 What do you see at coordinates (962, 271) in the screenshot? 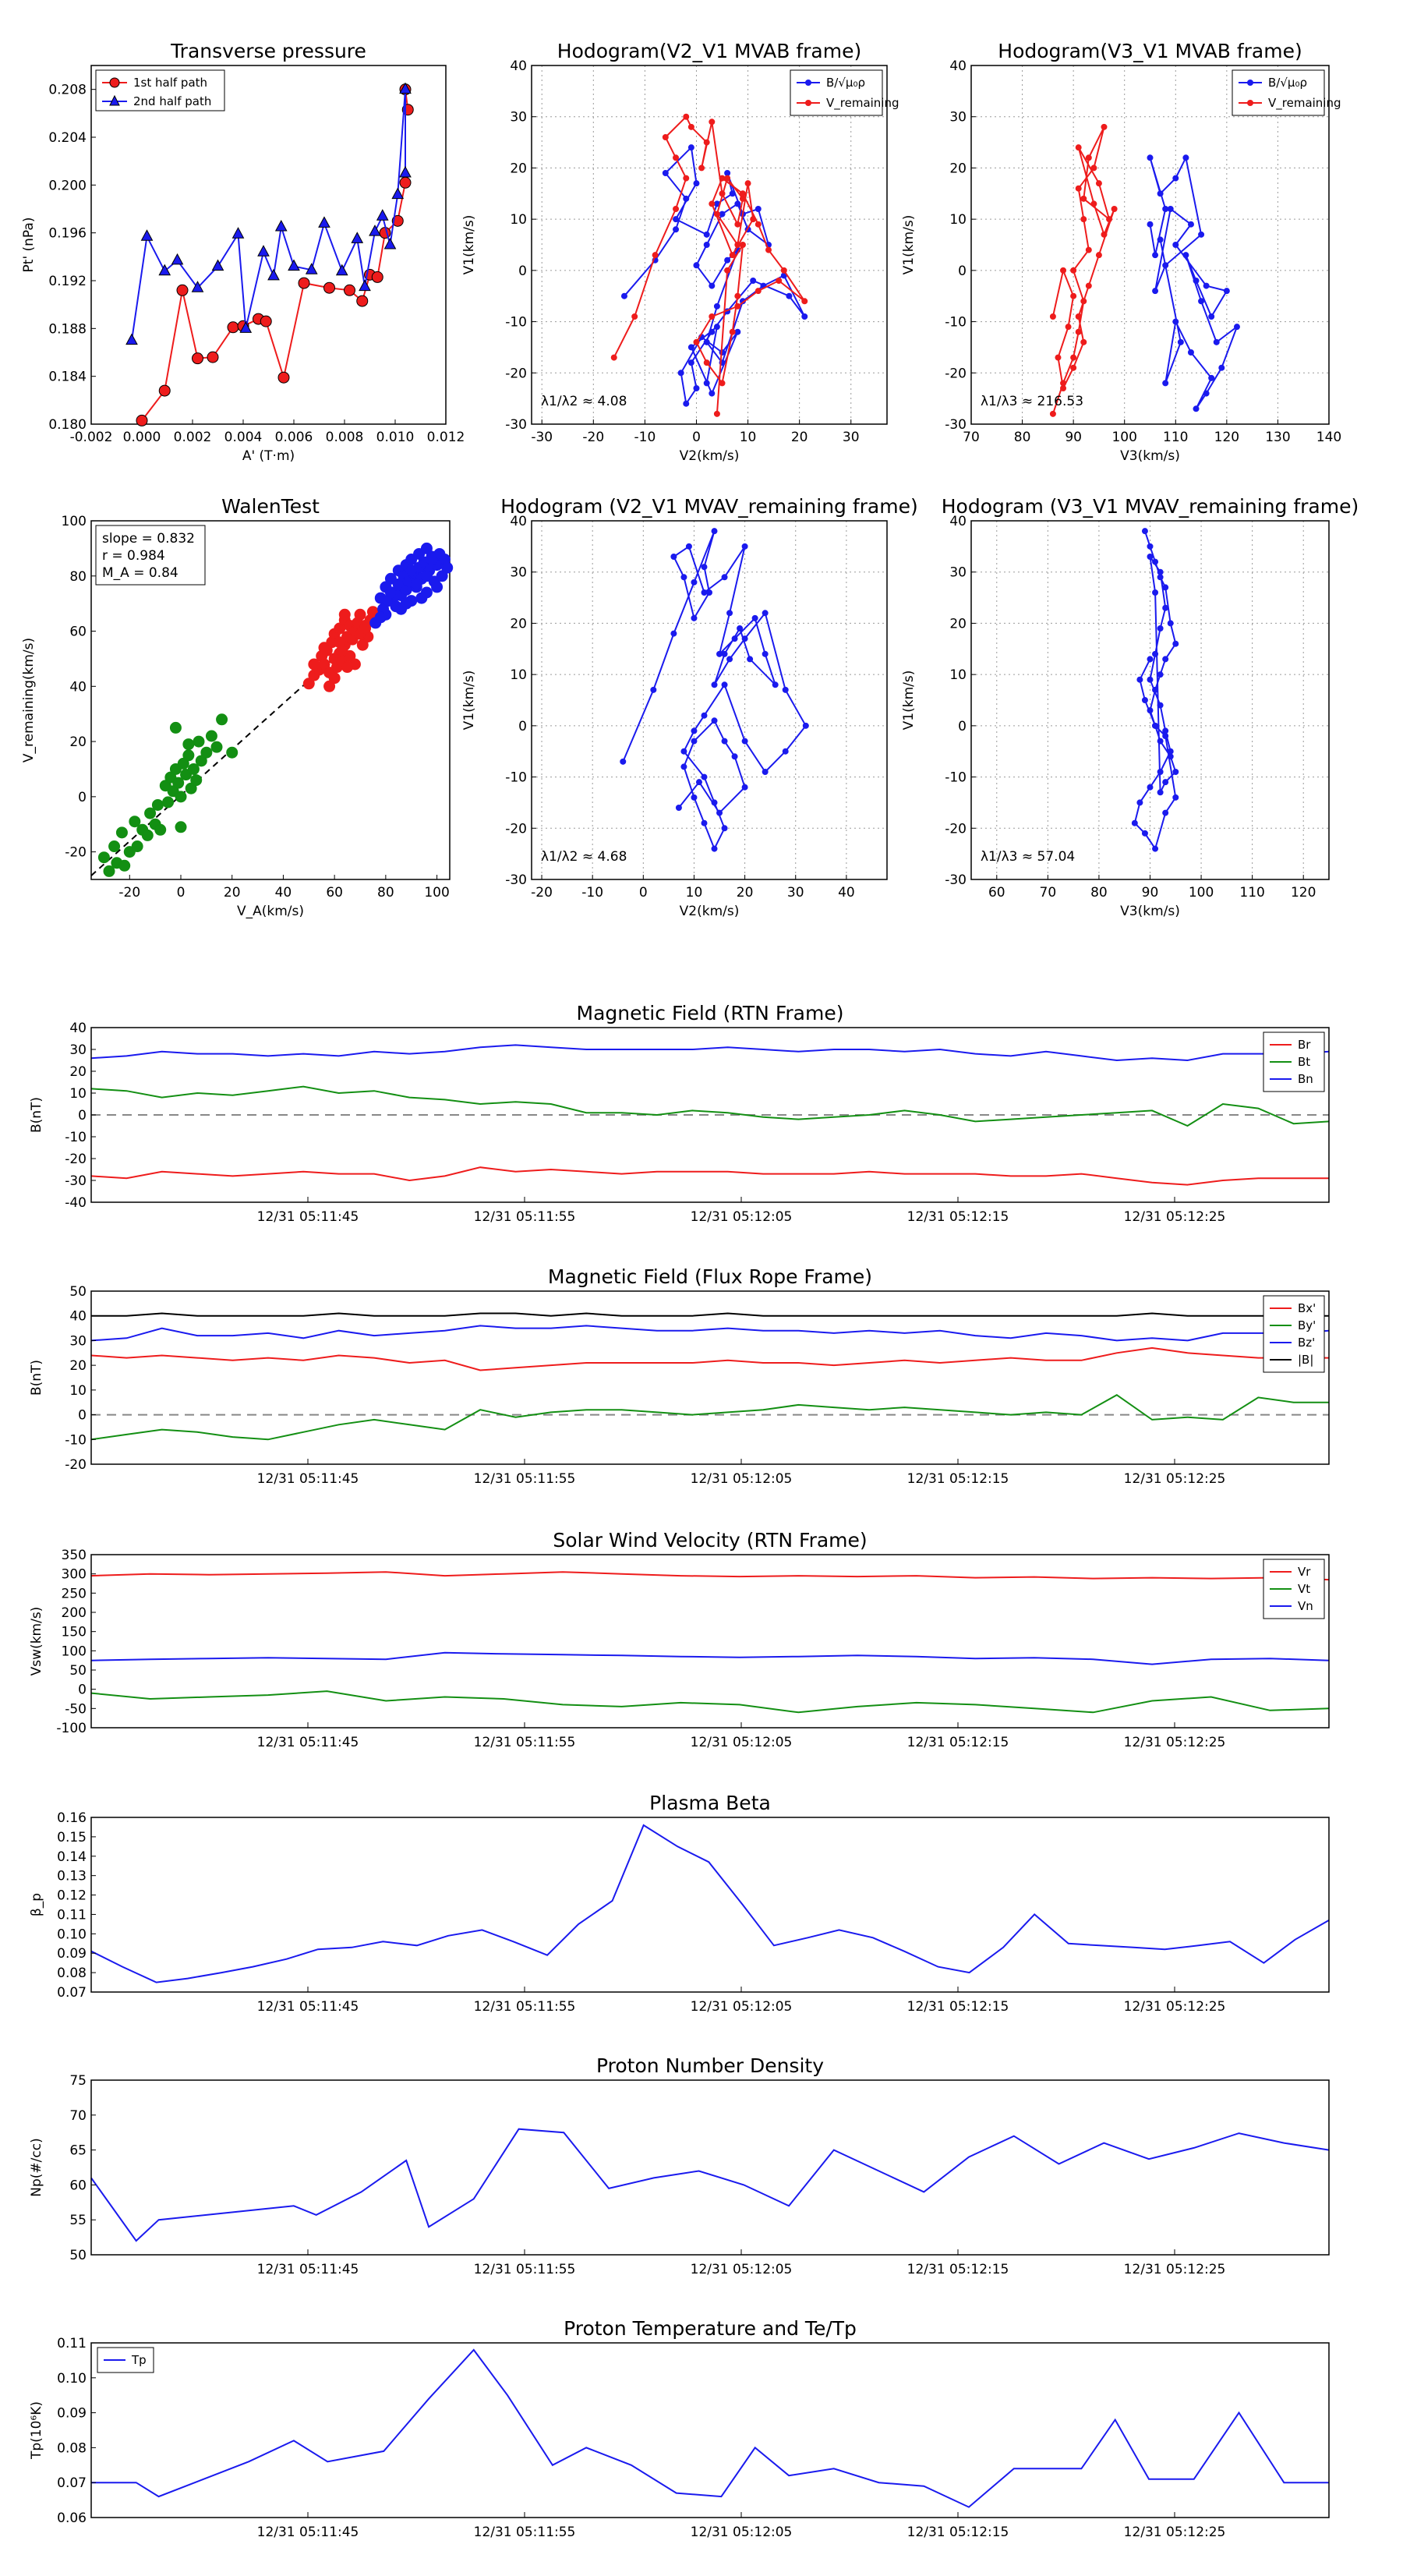
I see `hodo2-ytick-label: 0` at bounding box center [962, 271].